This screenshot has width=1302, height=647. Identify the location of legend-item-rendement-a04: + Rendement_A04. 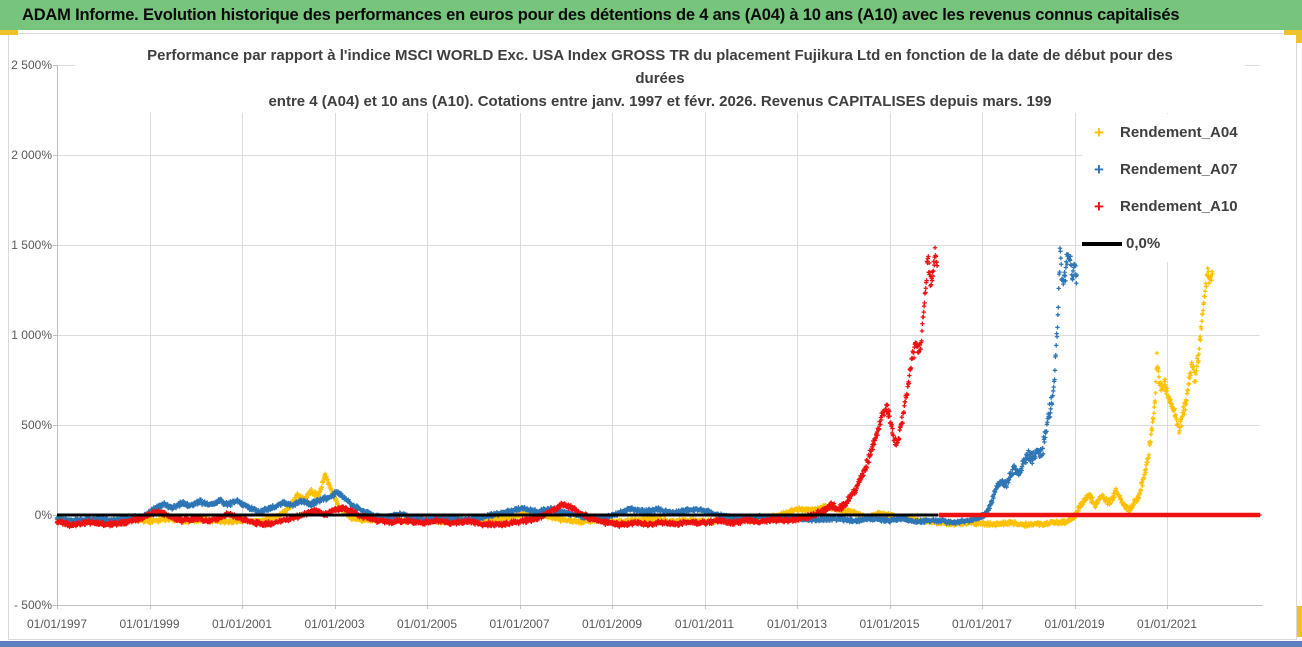
(1176, 132).